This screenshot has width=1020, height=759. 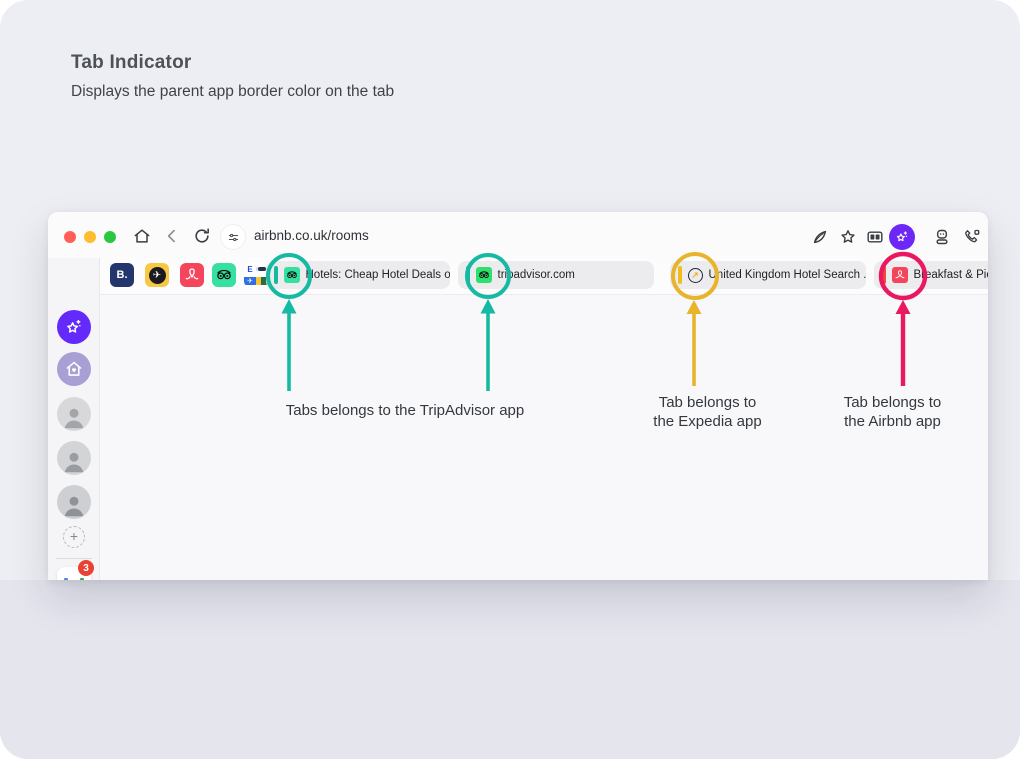 I want to click on ai-sparkle-button, so click(x=902, y=237).